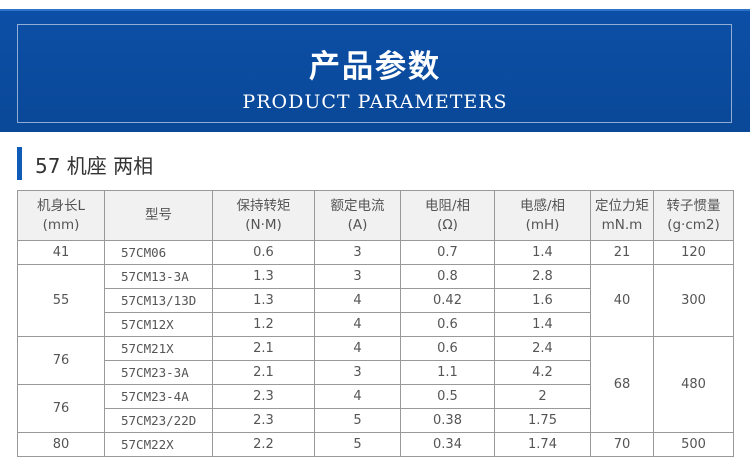 The image size is (750, 463). Describe the element at coordinates (542, 372) in the screenshot. I see `inductance-cell: 4.2` at that location.